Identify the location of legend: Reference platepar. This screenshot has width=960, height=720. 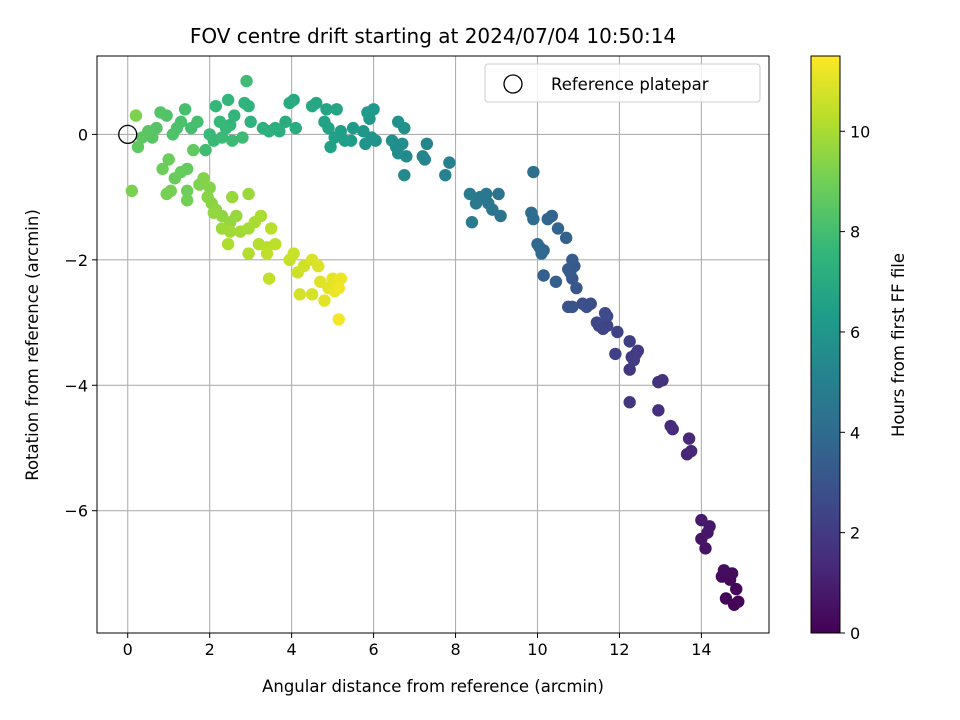
(622, 83).